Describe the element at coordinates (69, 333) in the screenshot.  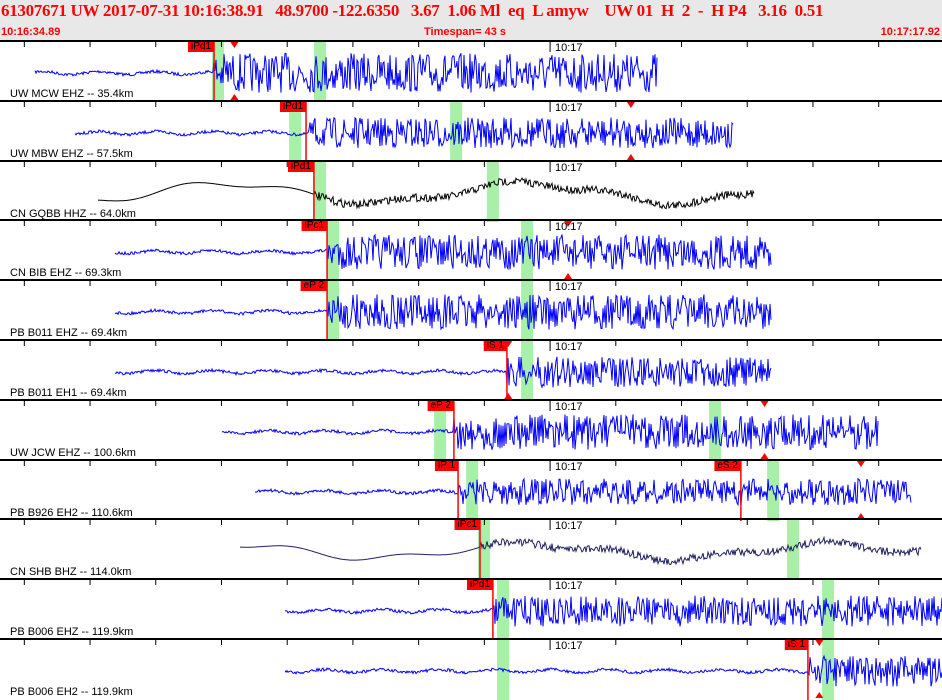
I see `station-label: PB B011 EHZ -- 69.4km` at that location.